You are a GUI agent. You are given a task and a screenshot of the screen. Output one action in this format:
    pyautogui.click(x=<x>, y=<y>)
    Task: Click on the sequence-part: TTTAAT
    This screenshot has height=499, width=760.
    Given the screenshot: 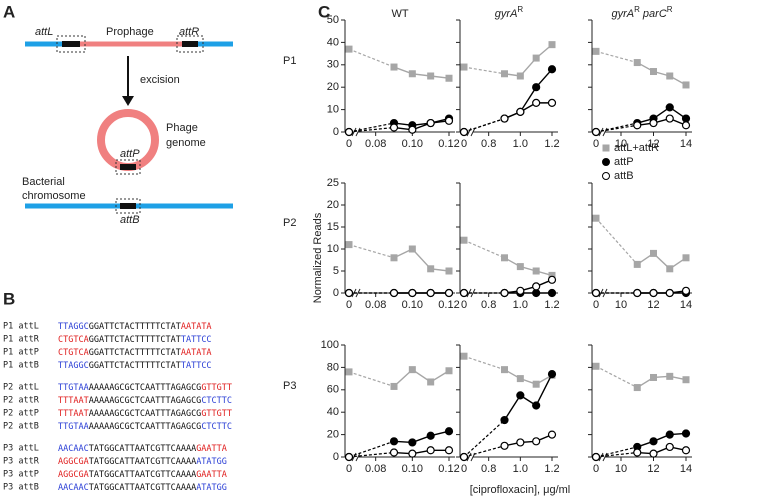 What is the action you would take?
    pyautogui.click(x=73, y=414)
    